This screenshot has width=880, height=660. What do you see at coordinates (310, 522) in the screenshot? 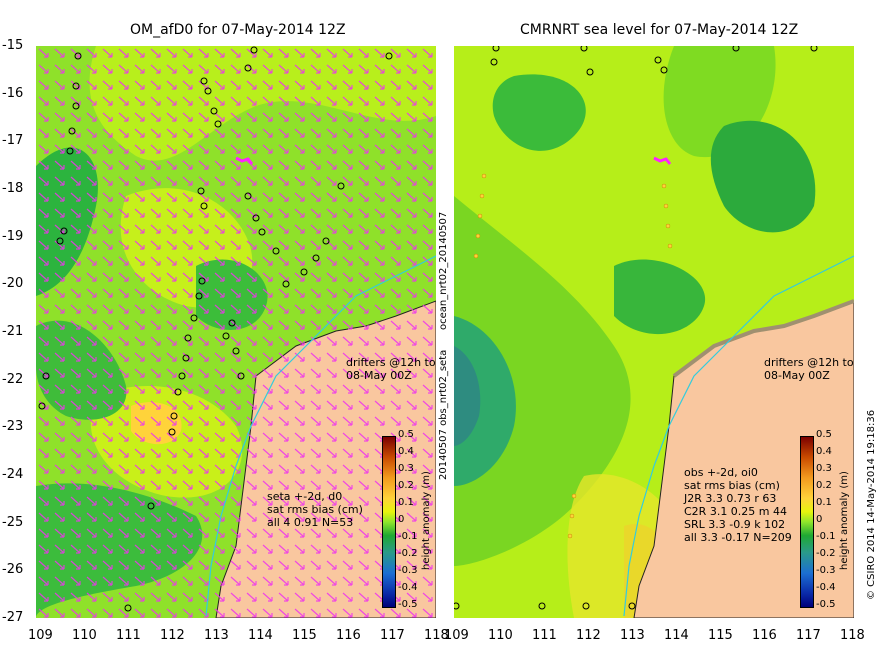
I see `note-line: all 4 0.91 N=53` at bounding box center [310, 522].